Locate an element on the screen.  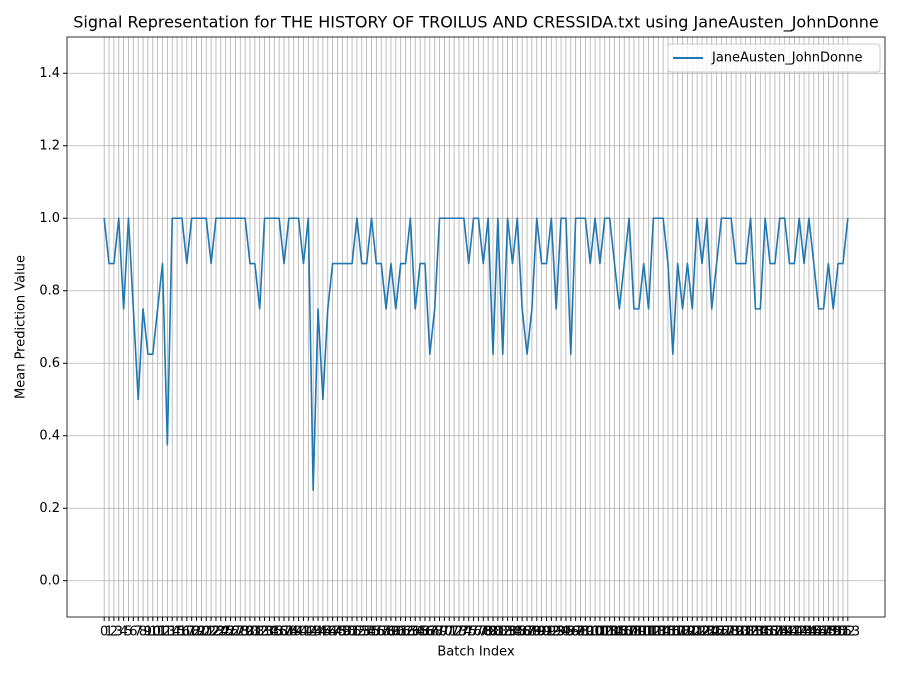
x-tick-label: 79 is located at coordinates (488, 632).